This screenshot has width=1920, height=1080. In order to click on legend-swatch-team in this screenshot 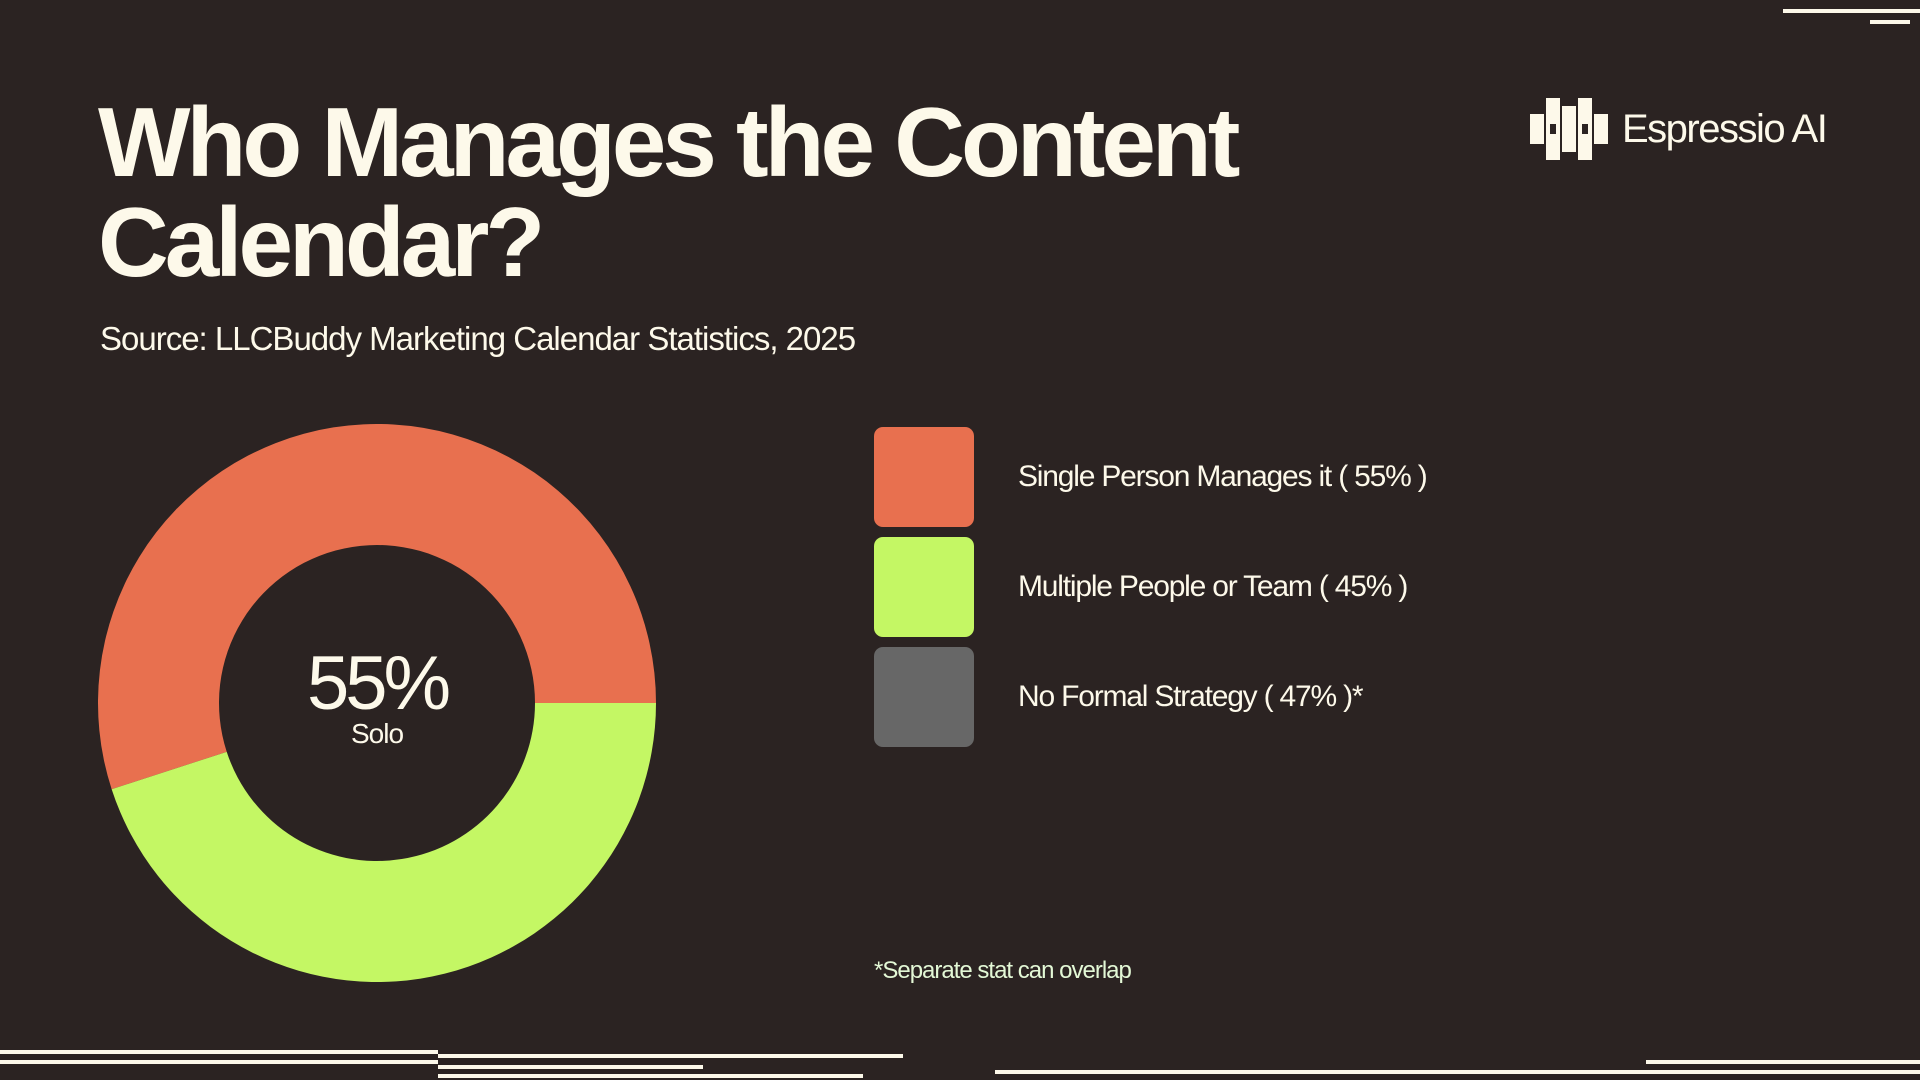, I will do `click(924, 587)`.